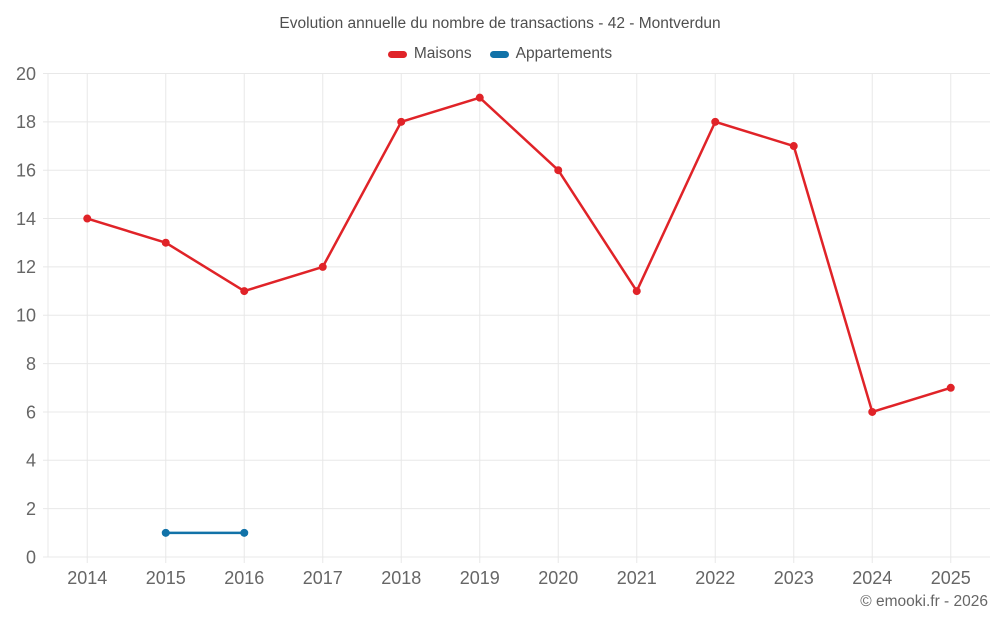 This screenshot has height=625, width=1000. I want to click on x-tick-label: 2022, so click(715, 578).